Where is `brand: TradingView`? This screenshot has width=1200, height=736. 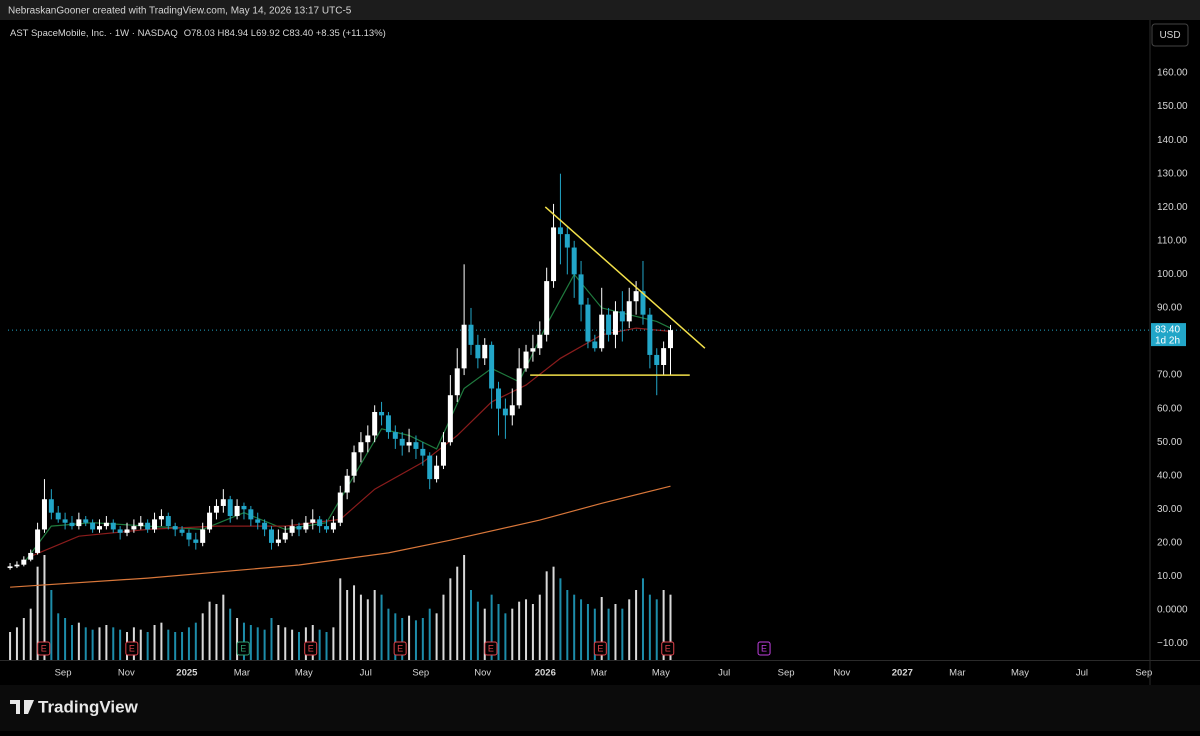 brand: TradingView is located at coordinates (88, 706).